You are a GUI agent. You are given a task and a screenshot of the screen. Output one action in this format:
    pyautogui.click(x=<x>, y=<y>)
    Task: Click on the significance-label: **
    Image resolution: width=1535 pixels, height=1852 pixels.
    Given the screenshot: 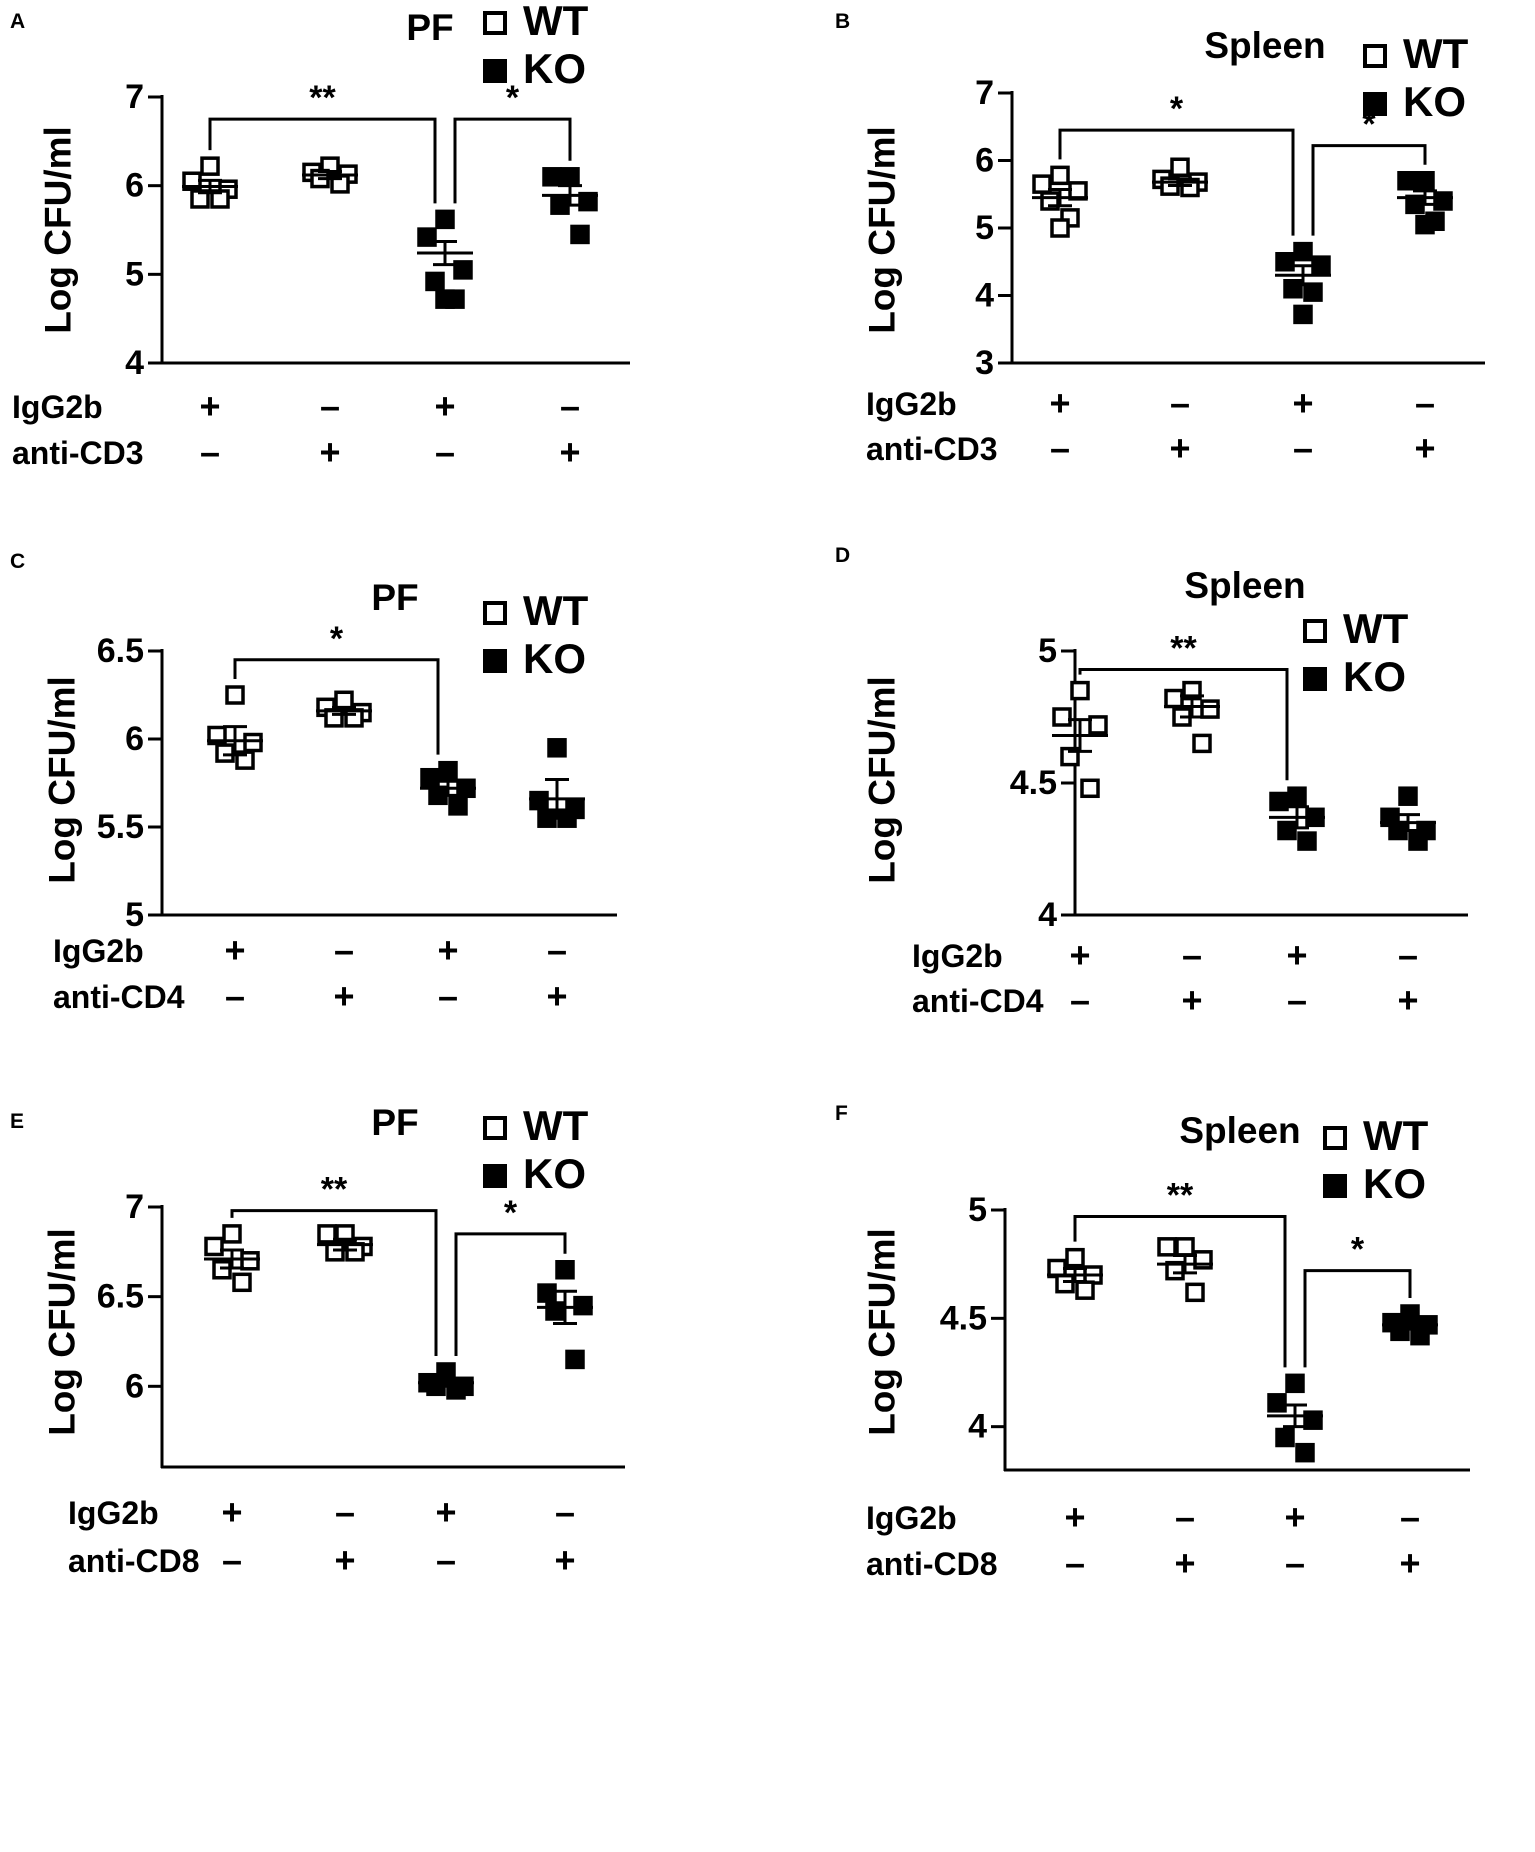 What is the action you would take?
    pyautogui.click(x=322, y=98)
    